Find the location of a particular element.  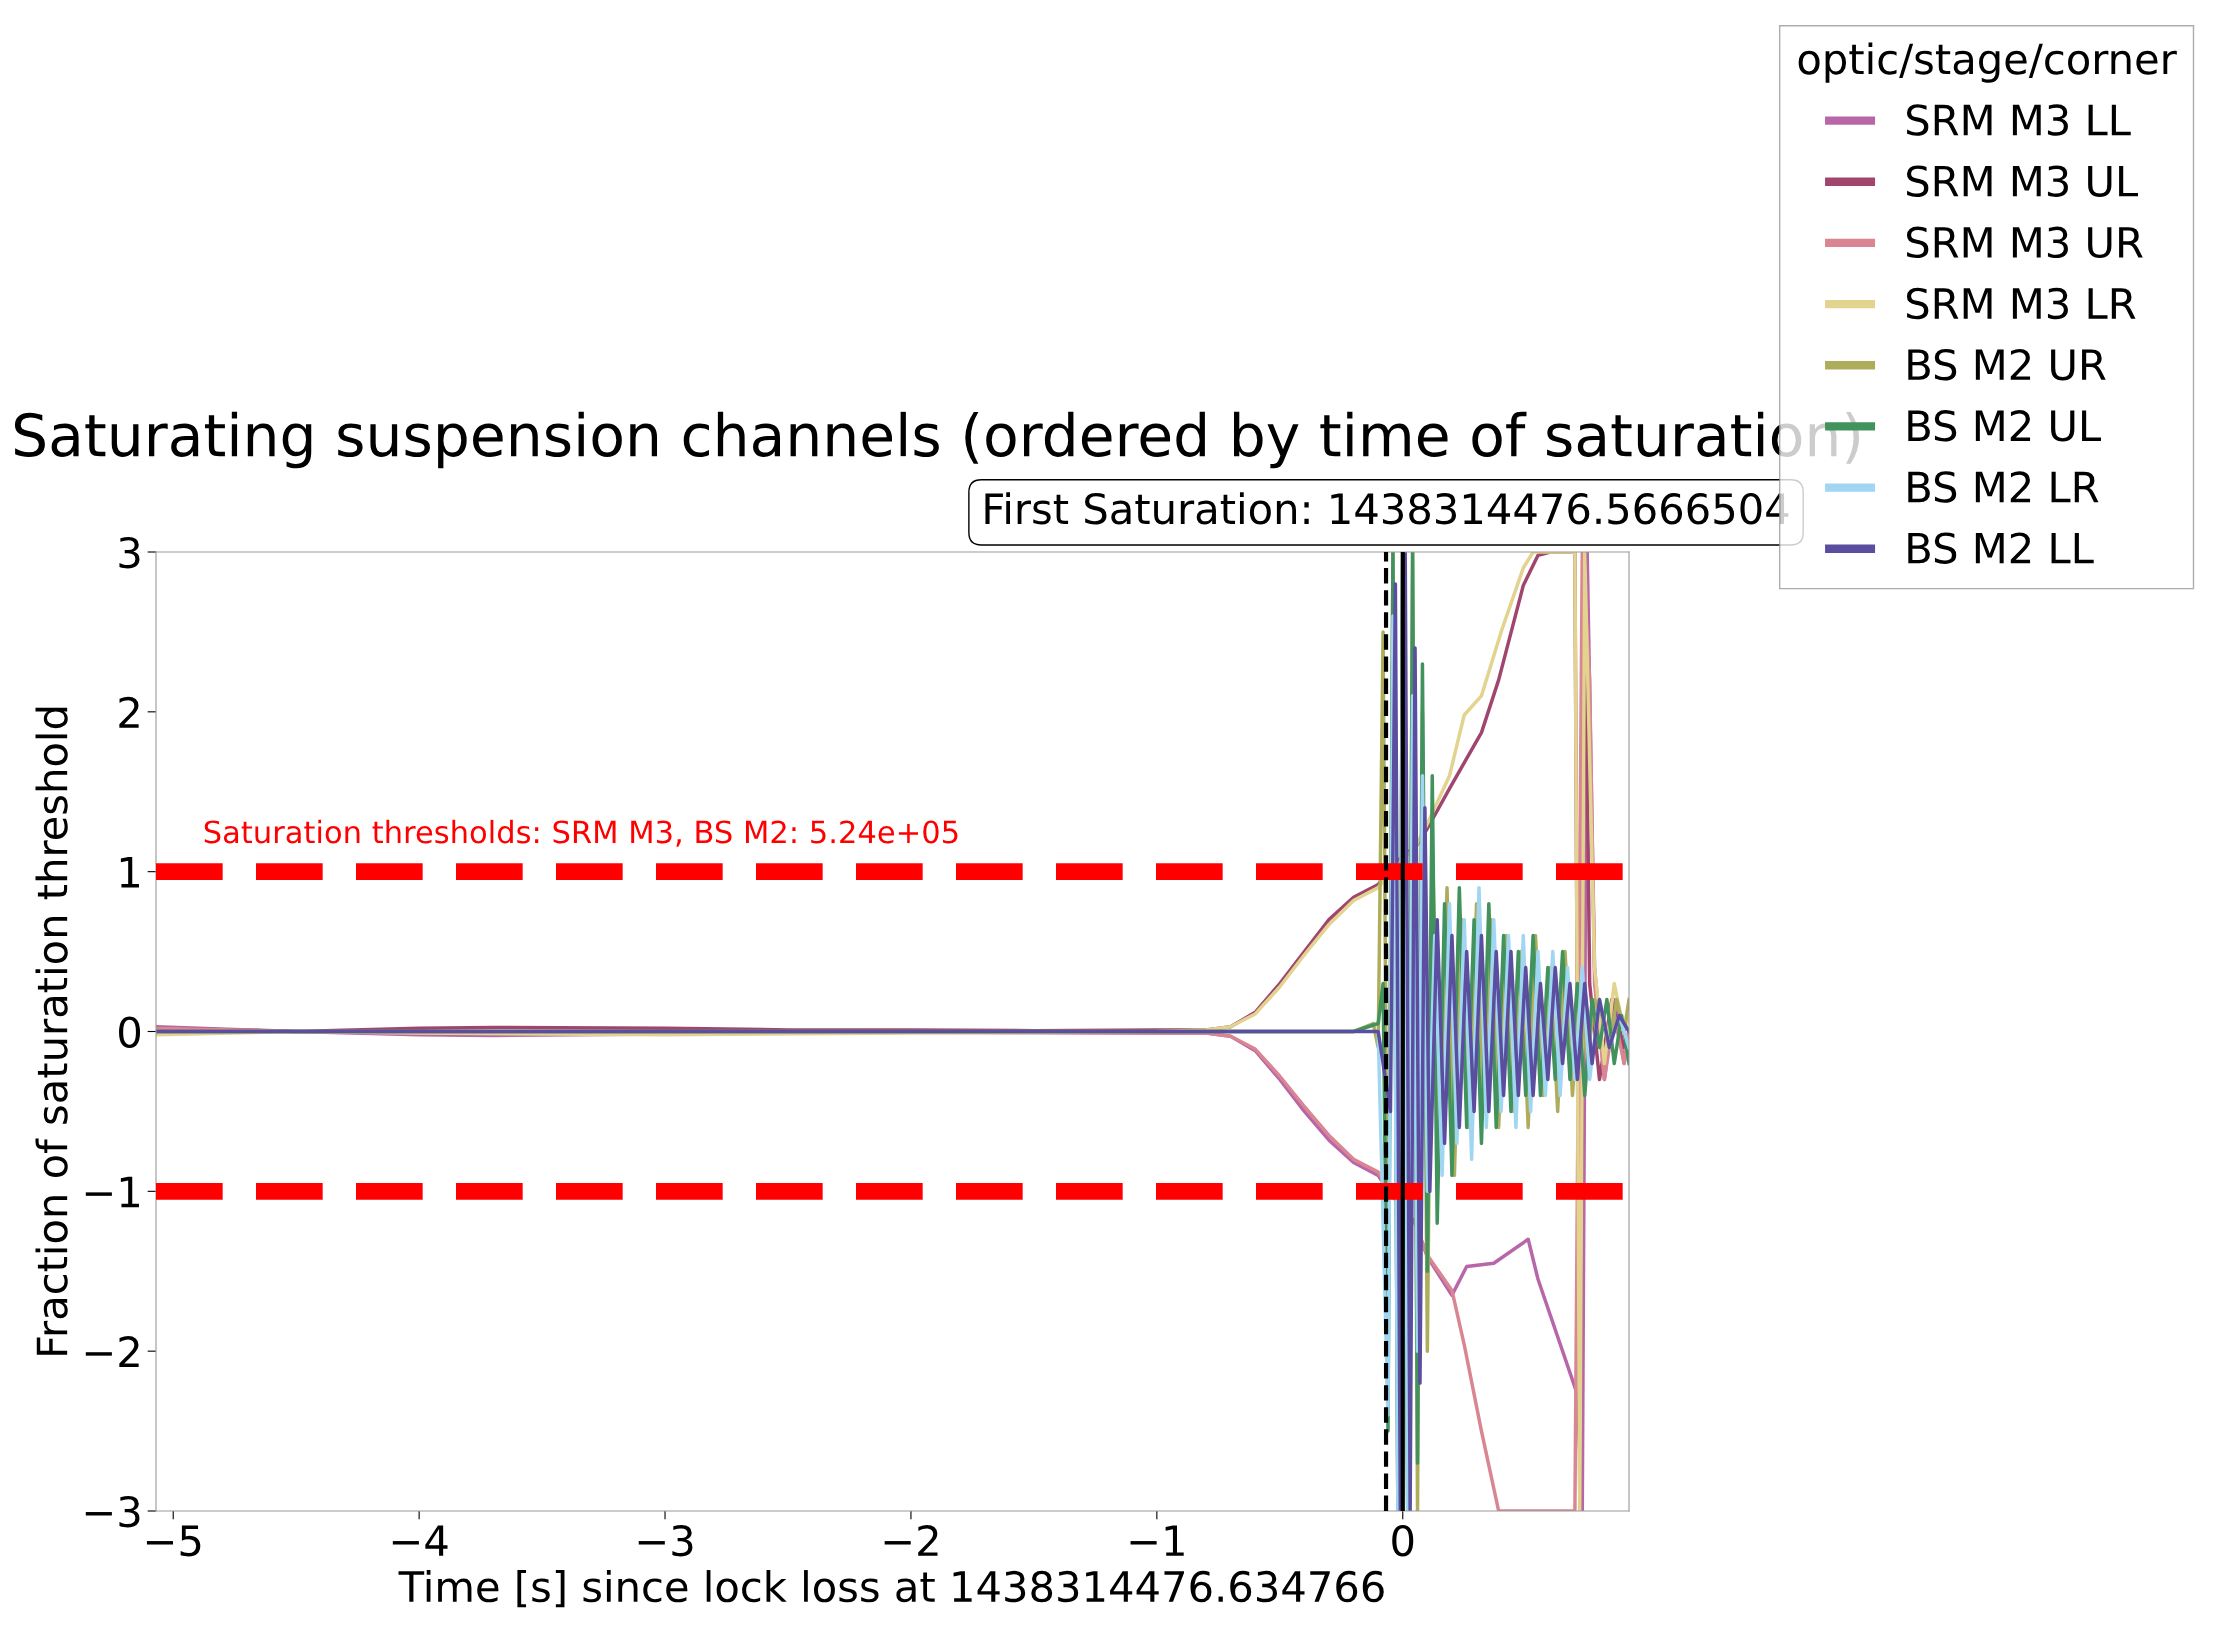

legend-label: SRM M3 UL is located at coordinates (2022, 181).